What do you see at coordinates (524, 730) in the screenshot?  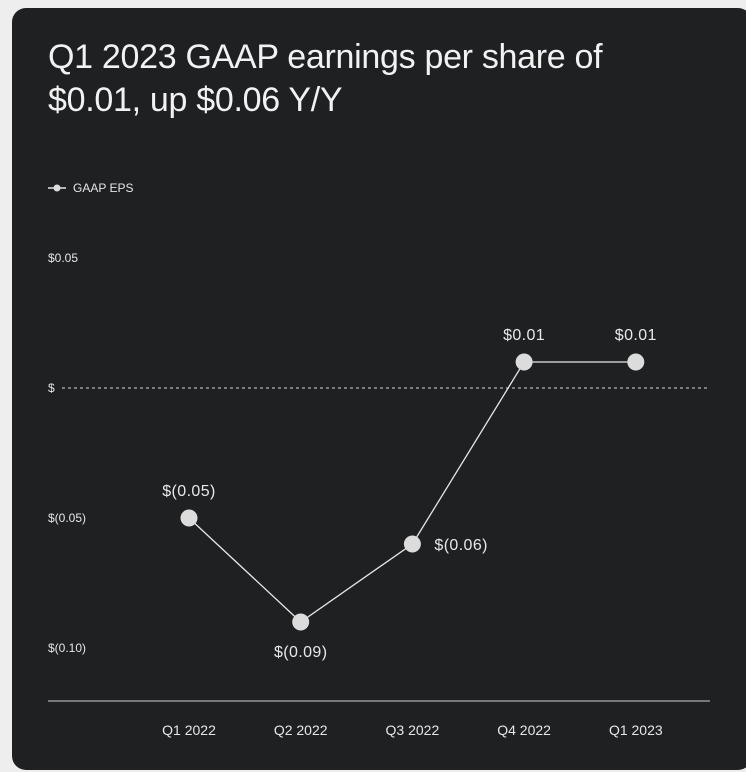 I see `x-tick-label: Q4 2022` at bounding box center [524, 730].